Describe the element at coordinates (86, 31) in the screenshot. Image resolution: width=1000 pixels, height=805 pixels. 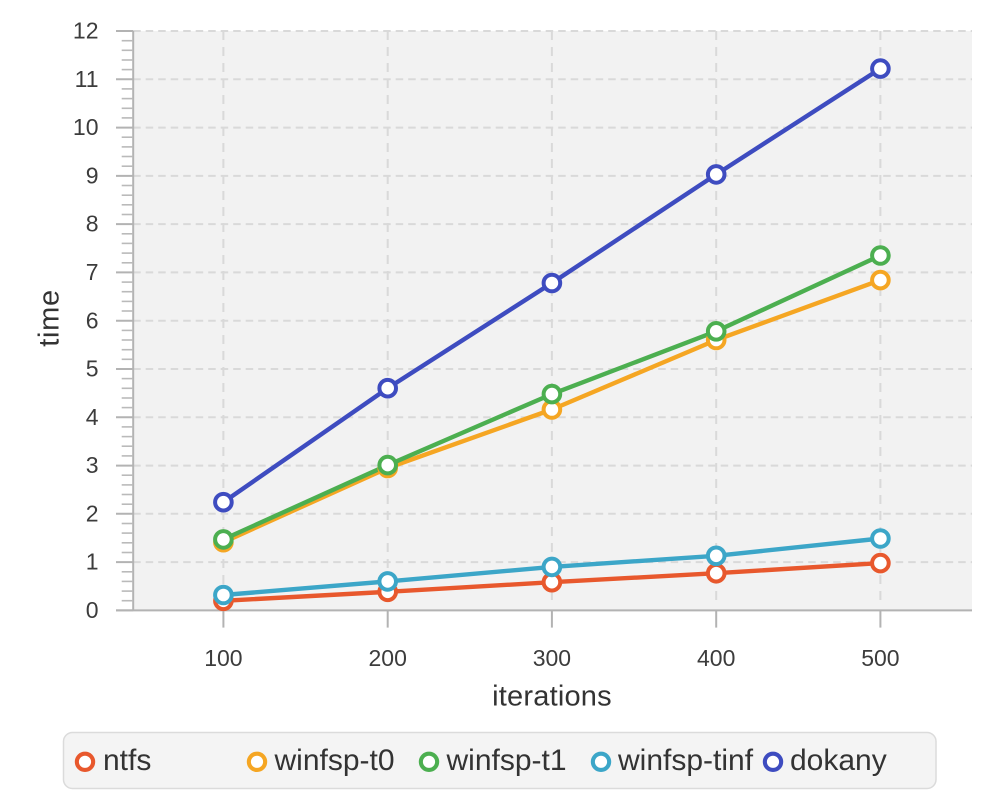
I see `svg-text: 12` at that location.